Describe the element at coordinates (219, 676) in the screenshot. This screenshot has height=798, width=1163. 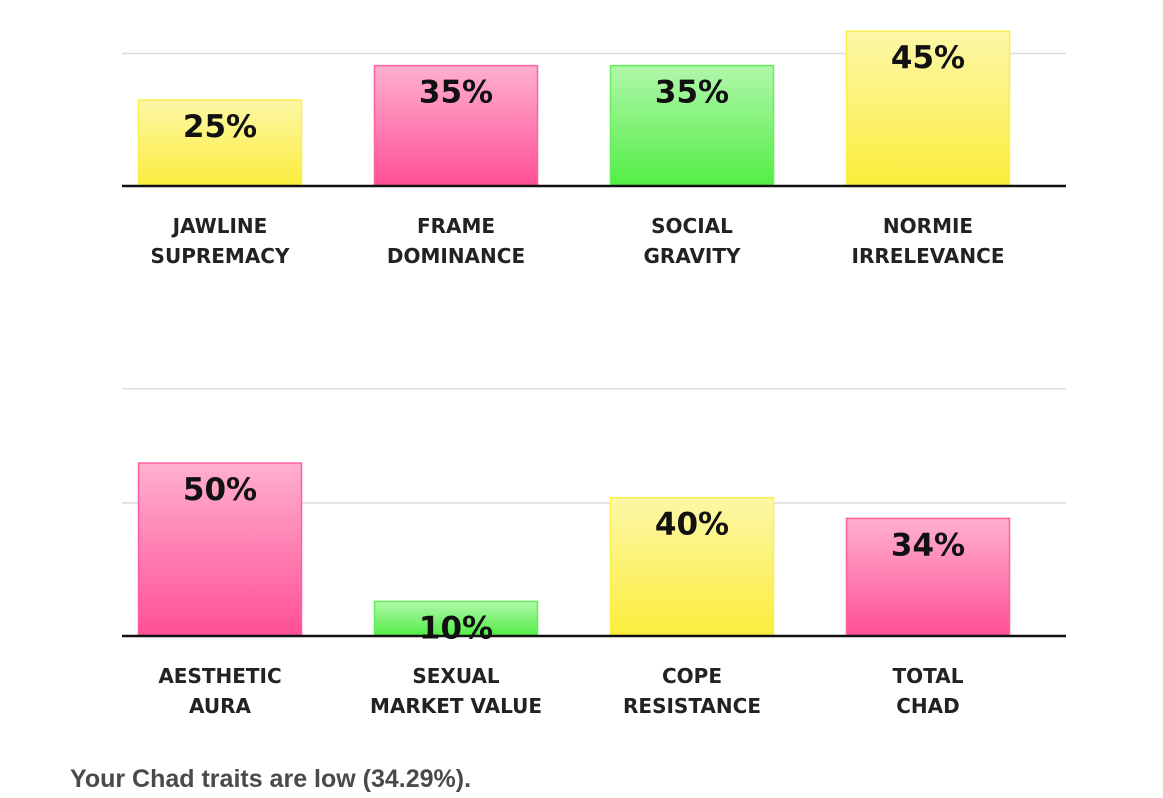
I see `category-label: AESTHETIC` at that location.